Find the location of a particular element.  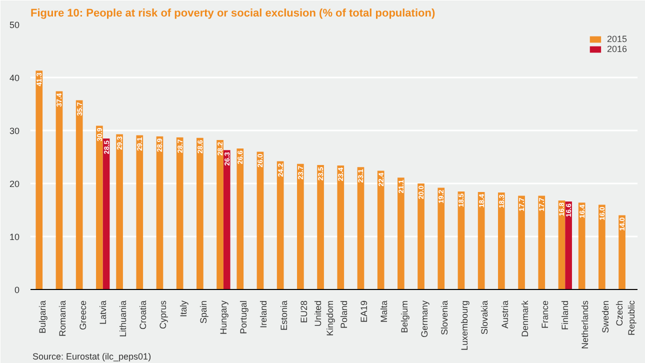

x-tick-label: Malta is located at coordinates (384, 311).